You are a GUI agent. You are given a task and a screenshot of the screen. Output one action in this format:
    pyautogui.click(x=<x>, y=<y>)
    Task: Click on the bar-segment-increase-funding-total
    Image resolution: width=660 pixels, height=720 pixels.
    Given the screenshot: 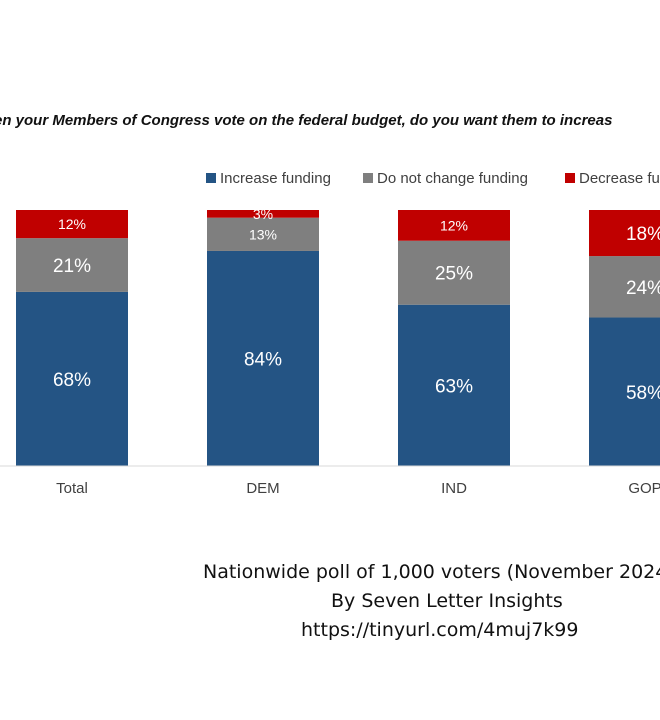 What is the action you would take?
    pyautogui.click(x=72, y=378)
    